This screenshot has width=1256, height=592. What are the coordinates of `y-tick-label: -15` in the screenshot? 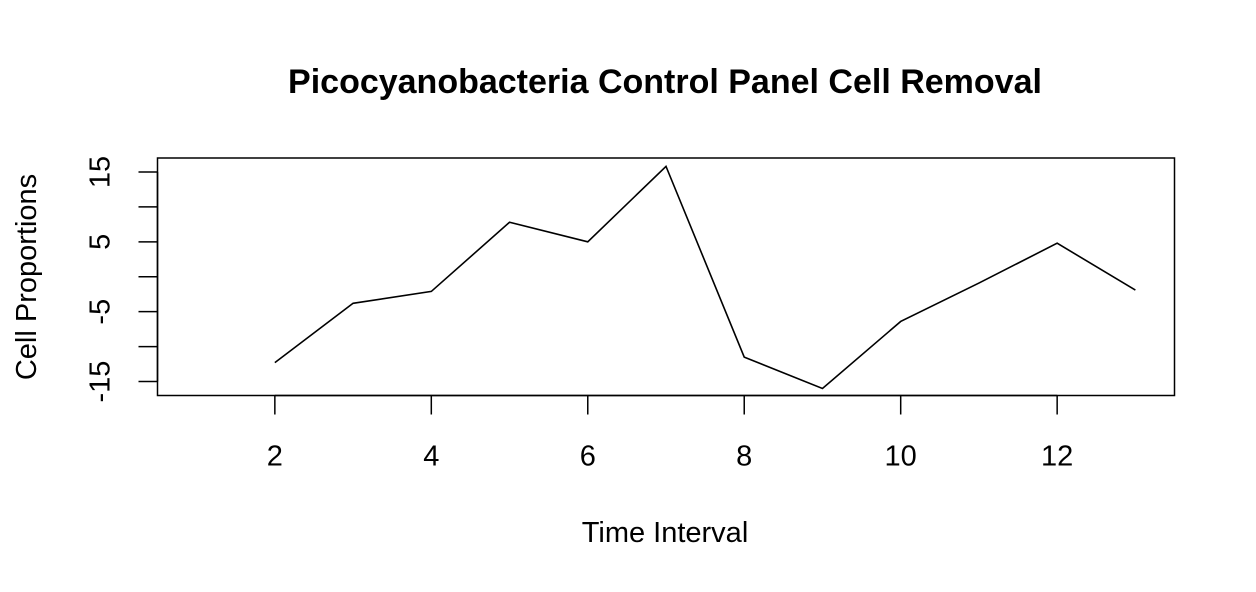 It's located at (101, 382).